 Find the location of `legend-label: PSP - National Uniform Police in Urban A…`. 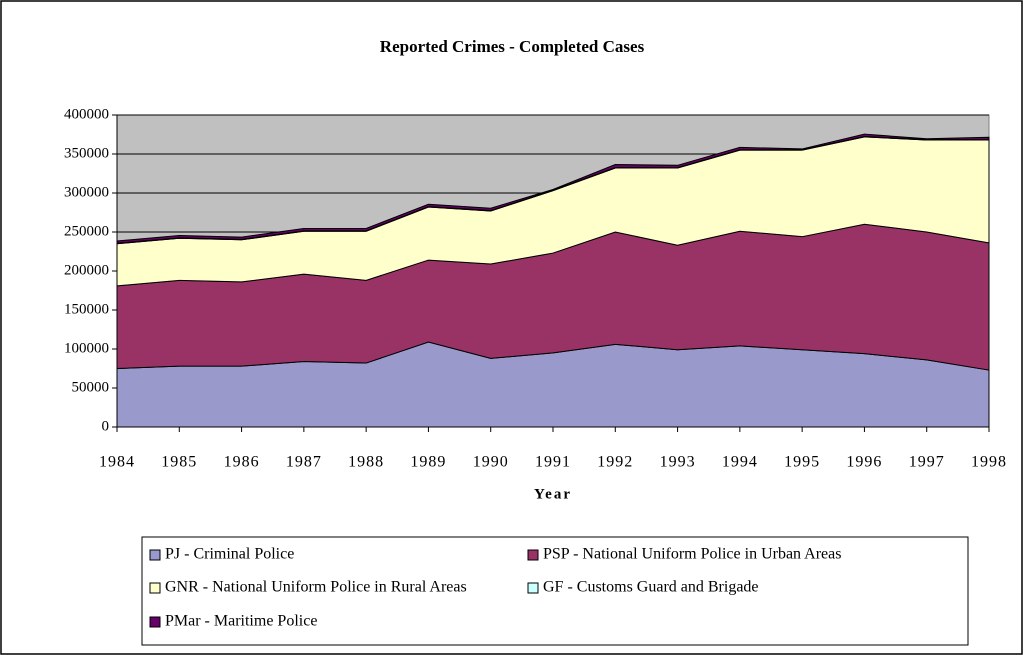

legend-label: PSP - National Uniform Police in Urban A… is located at coordinates (692, 554).